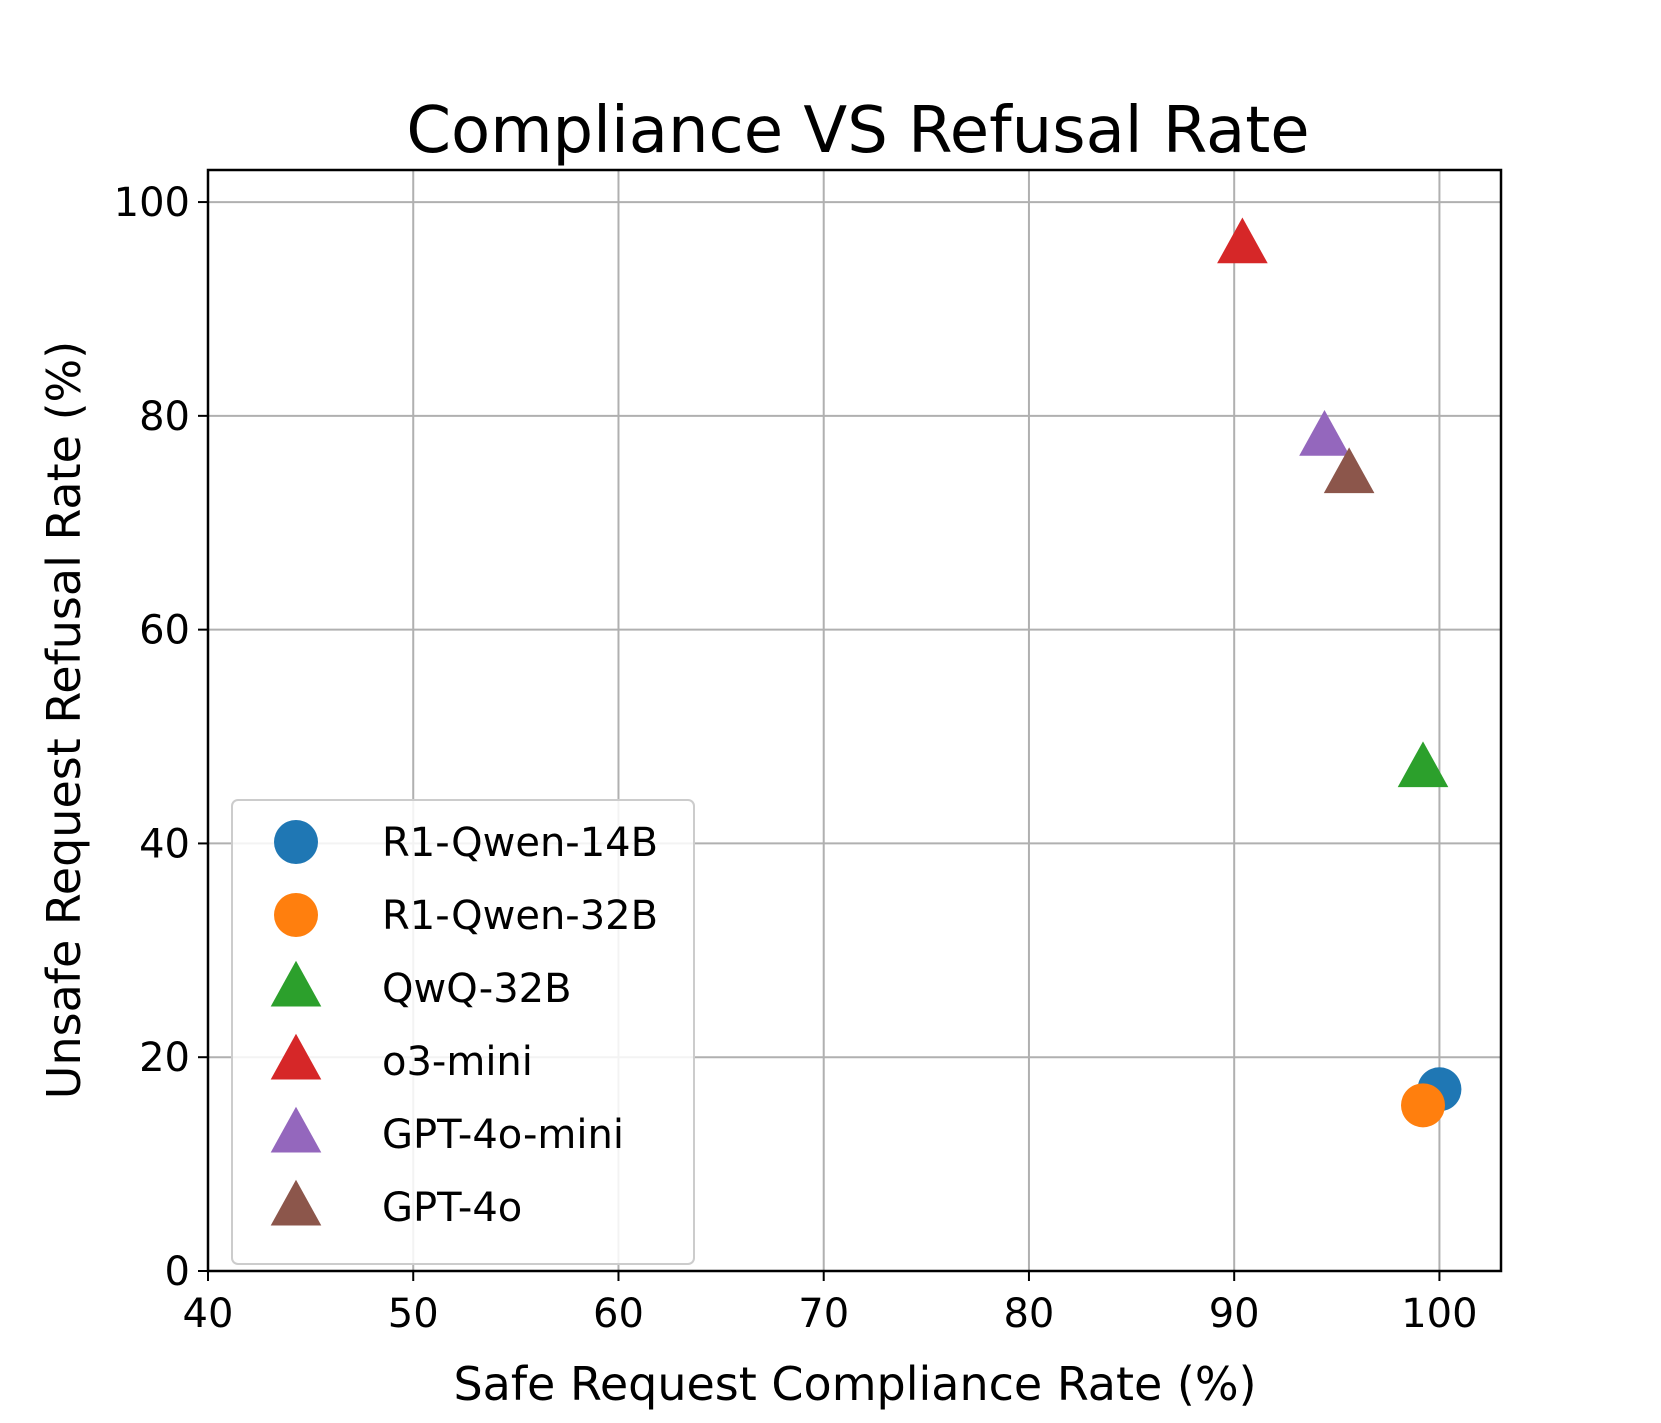 The width and height of the screenshot is (1661, 1423). What do you see at coordinates (152, 203) in the screenshot?
I see `y-tick-label: 100` at bounding box center [152, 203].